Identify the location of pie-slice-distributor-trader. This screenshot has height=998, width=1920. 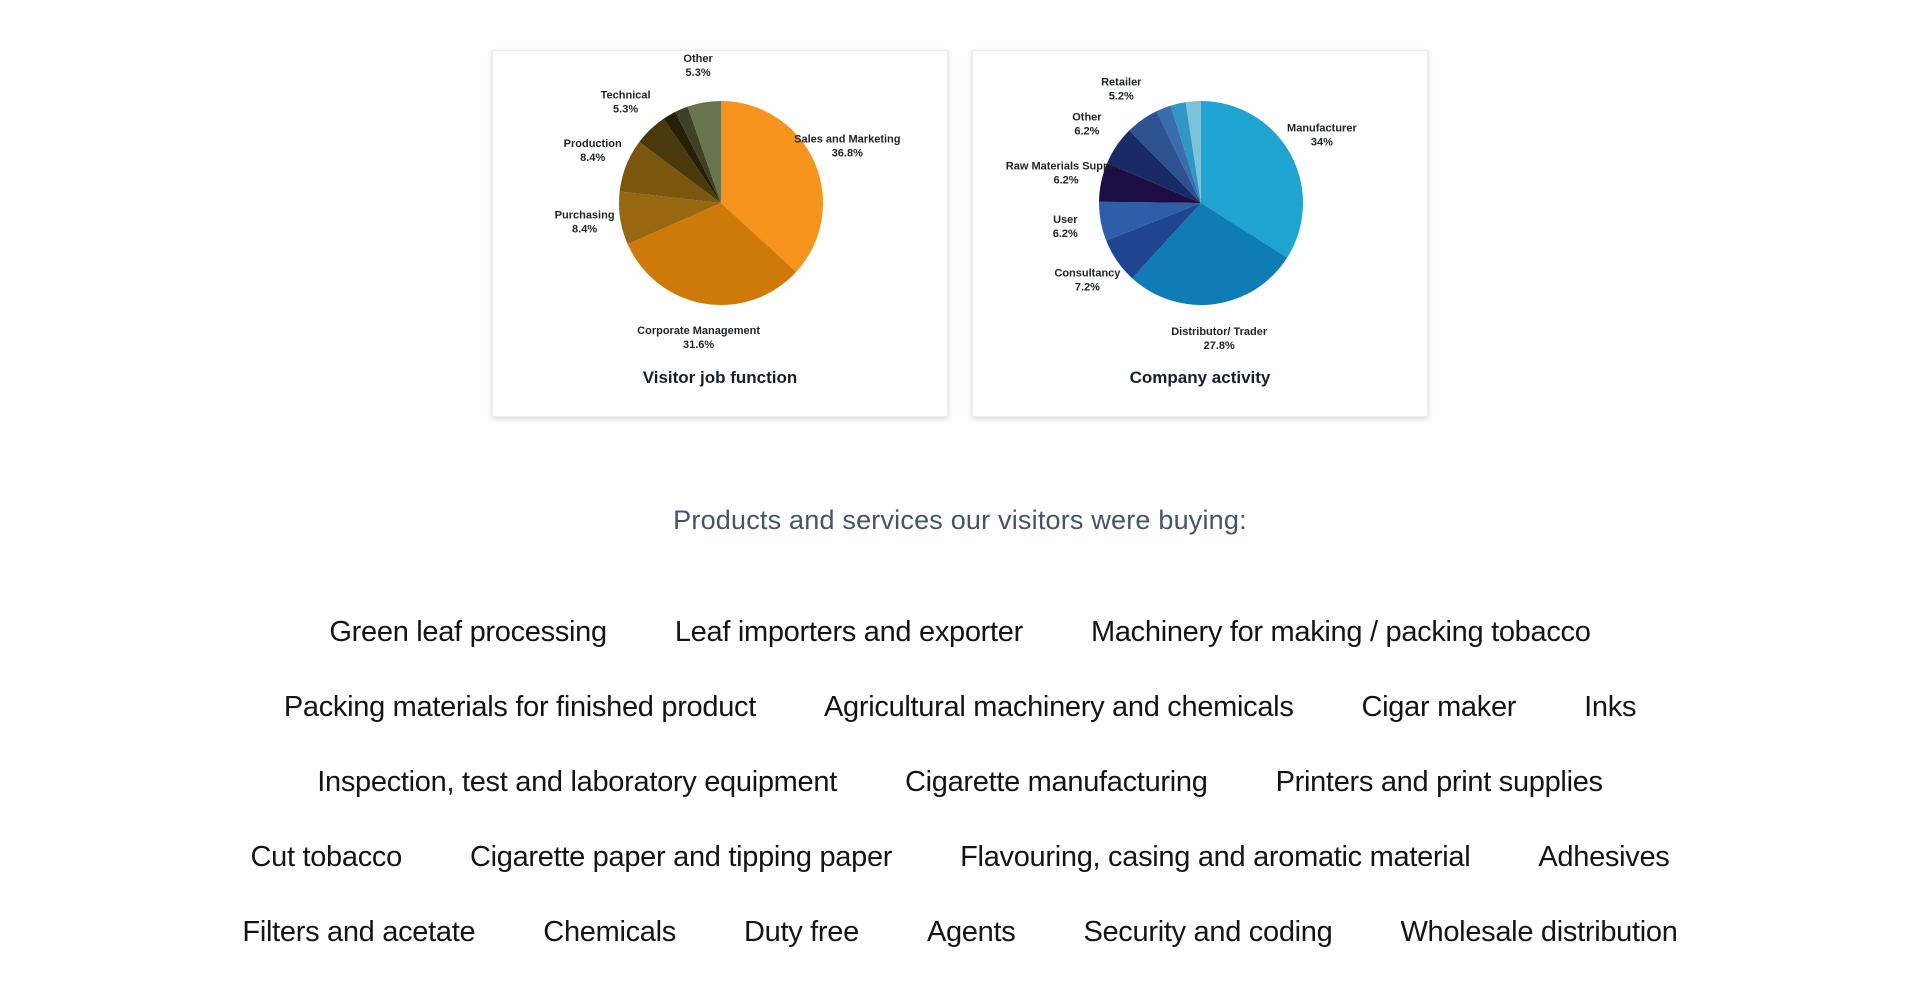
(1210, 254).